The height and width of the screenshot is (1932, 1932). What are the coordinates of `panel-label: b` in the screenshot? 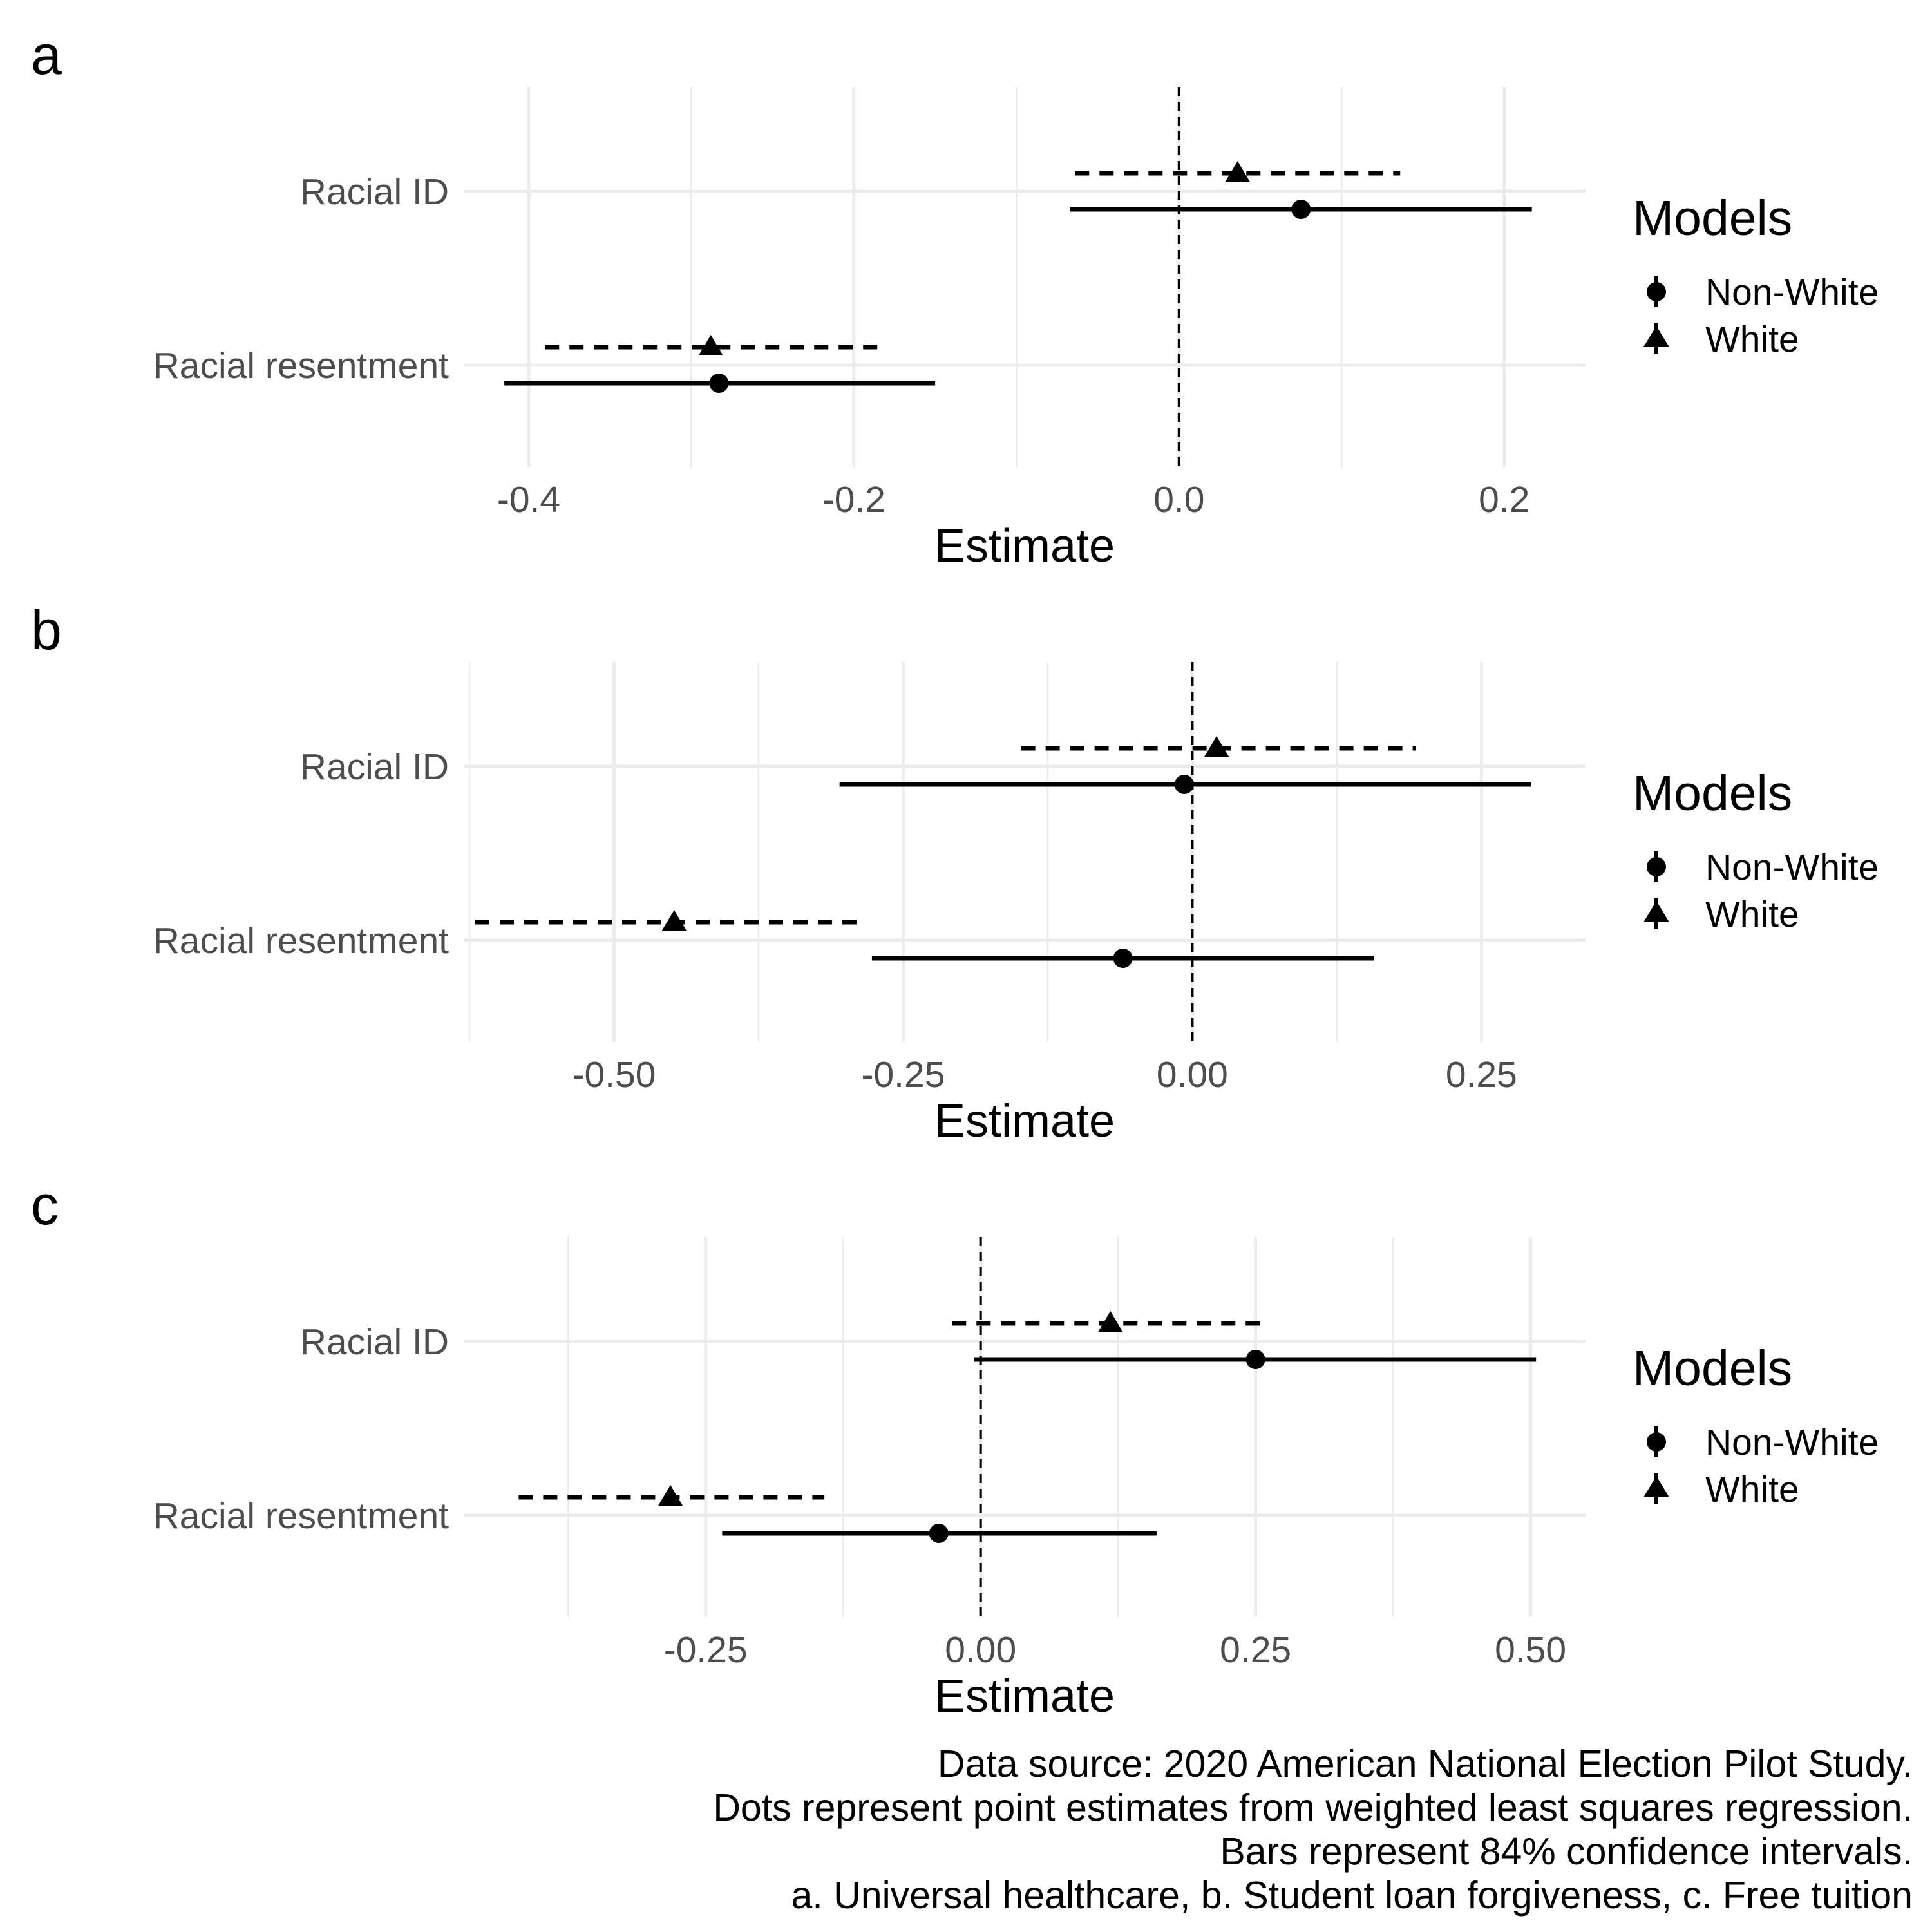 It's located at (46, 630).